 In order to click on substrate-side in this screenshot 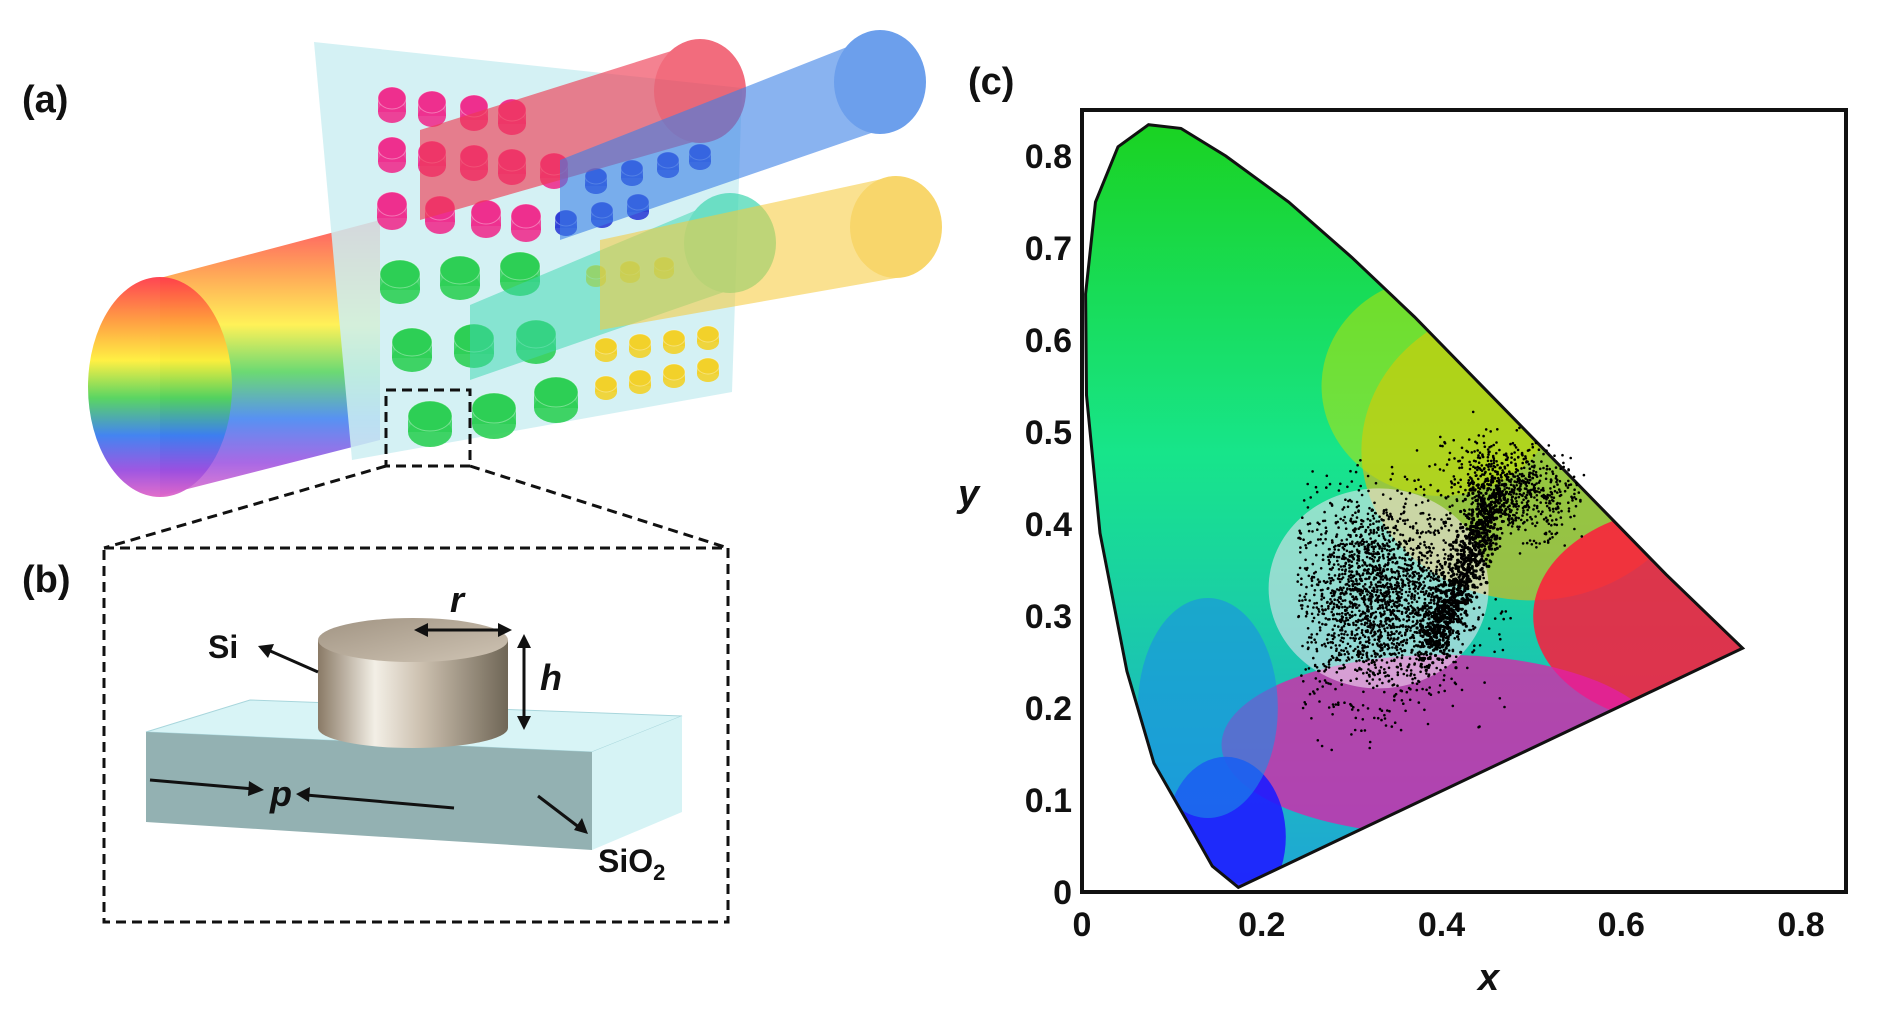, I will do `click(637, 783)`.